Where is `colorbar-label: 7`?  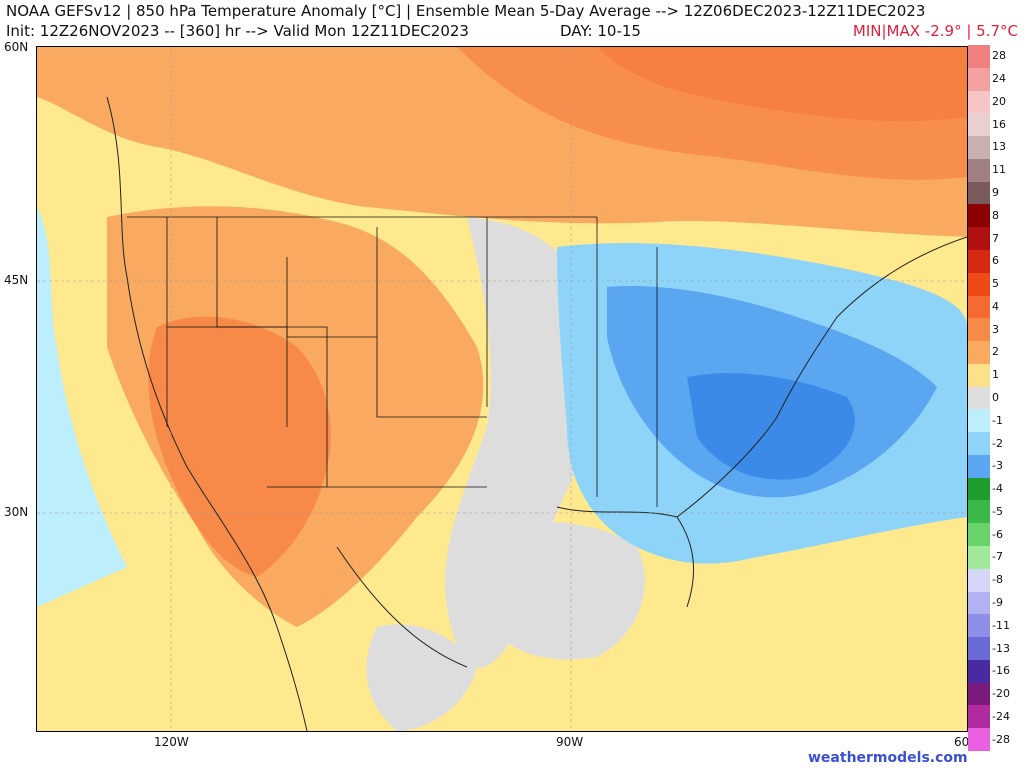 colorbar-label: 7 is located at coordinates (995, 238).